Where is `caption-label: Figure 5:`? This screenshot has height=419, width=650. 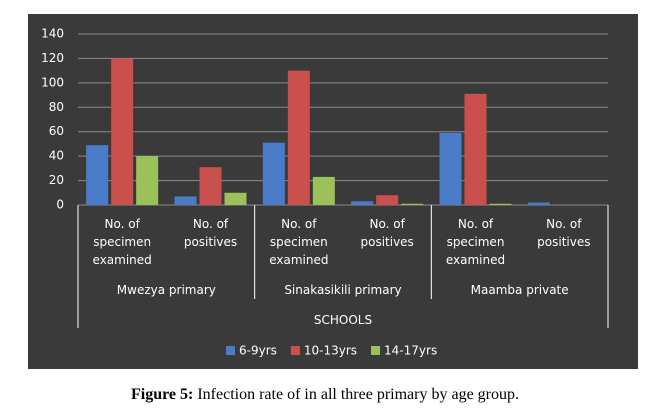
caption-label: Figure 5: is located at coordinates (162, 394).